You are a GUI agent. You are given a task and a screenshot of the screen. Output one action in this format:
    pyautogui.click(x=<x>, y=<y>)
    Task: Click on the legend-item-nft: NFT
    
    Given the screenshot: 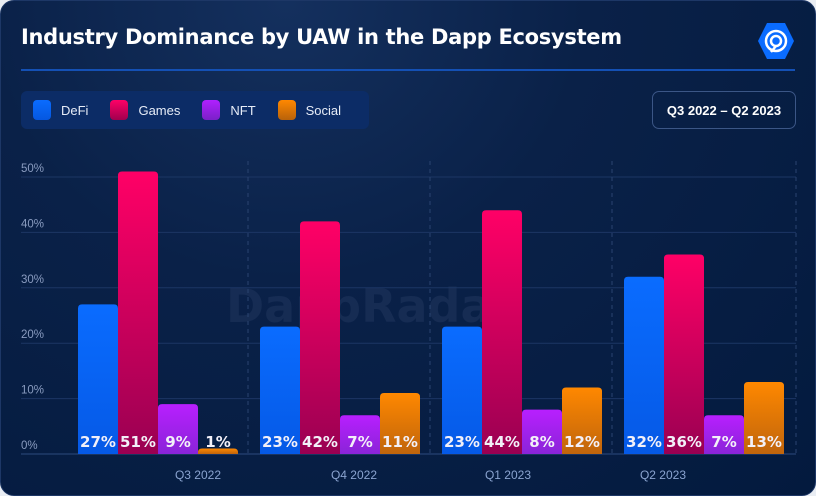 What is the action you would take?
    pyautogui.click(x=229, y=110)
    